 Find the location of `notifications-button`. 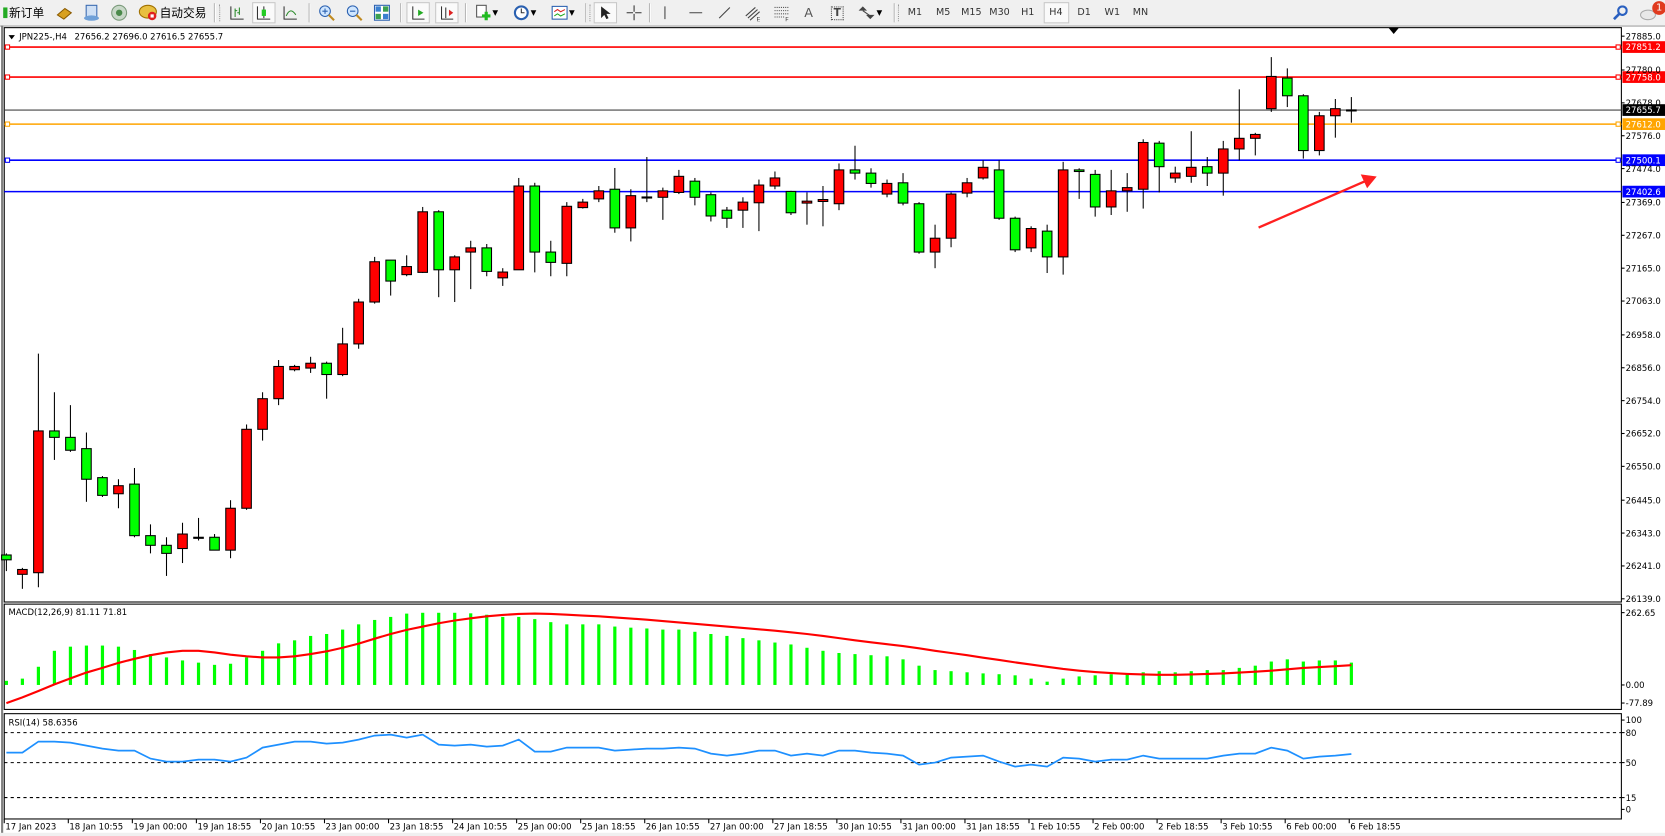

notifications-button is located at coordinates (1649, 12).